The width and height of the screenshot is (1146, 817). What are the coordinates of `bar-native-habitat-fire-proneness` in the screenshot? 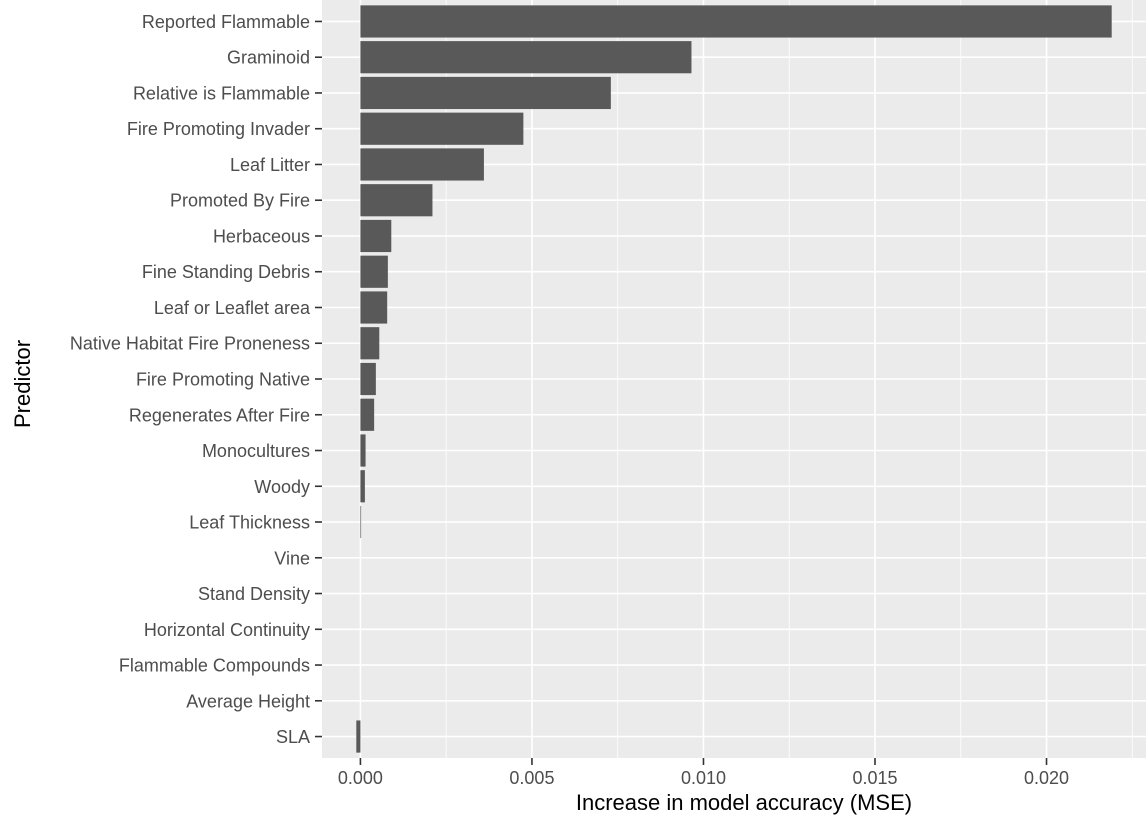 It's located at (370, 343).